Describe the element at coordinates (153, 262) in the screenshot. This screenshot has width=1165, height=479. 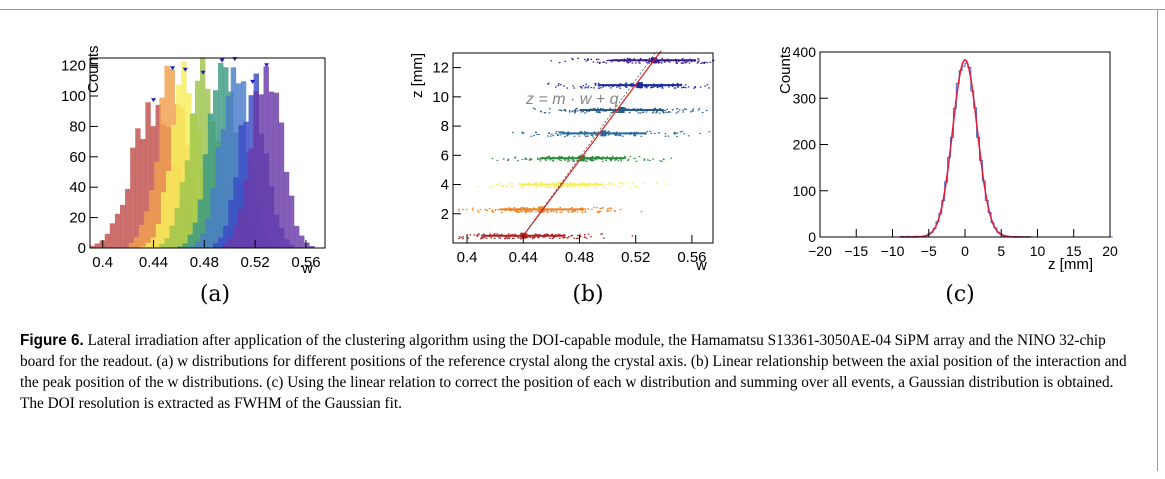
I see `x-tick-label: 0.44` at that location.